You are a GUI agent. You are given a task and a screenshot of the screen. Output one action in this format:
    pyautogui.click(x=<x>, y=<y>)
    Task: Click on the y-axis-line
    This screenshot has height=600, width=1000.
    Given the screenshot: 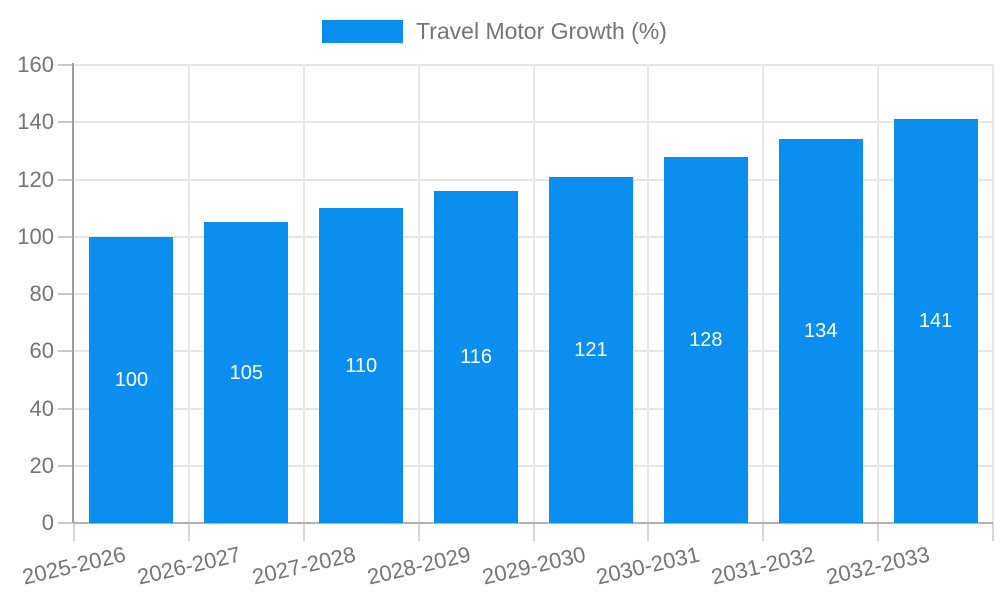 What is the action you would take?
    pyautogui.click(x=73, y=293)
    